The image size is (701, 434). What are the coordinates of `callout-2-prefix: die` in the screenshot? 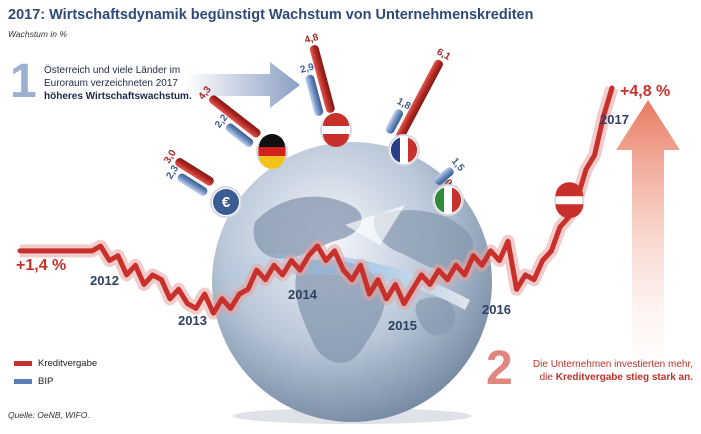 It's located at (547, 377).